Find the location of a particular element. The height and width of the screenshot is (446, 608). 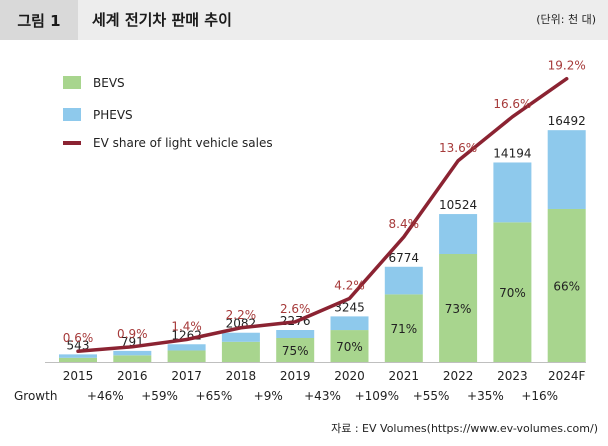

legend-share-label: EV share of light vehicle sales is located at coordinates (183, 143).